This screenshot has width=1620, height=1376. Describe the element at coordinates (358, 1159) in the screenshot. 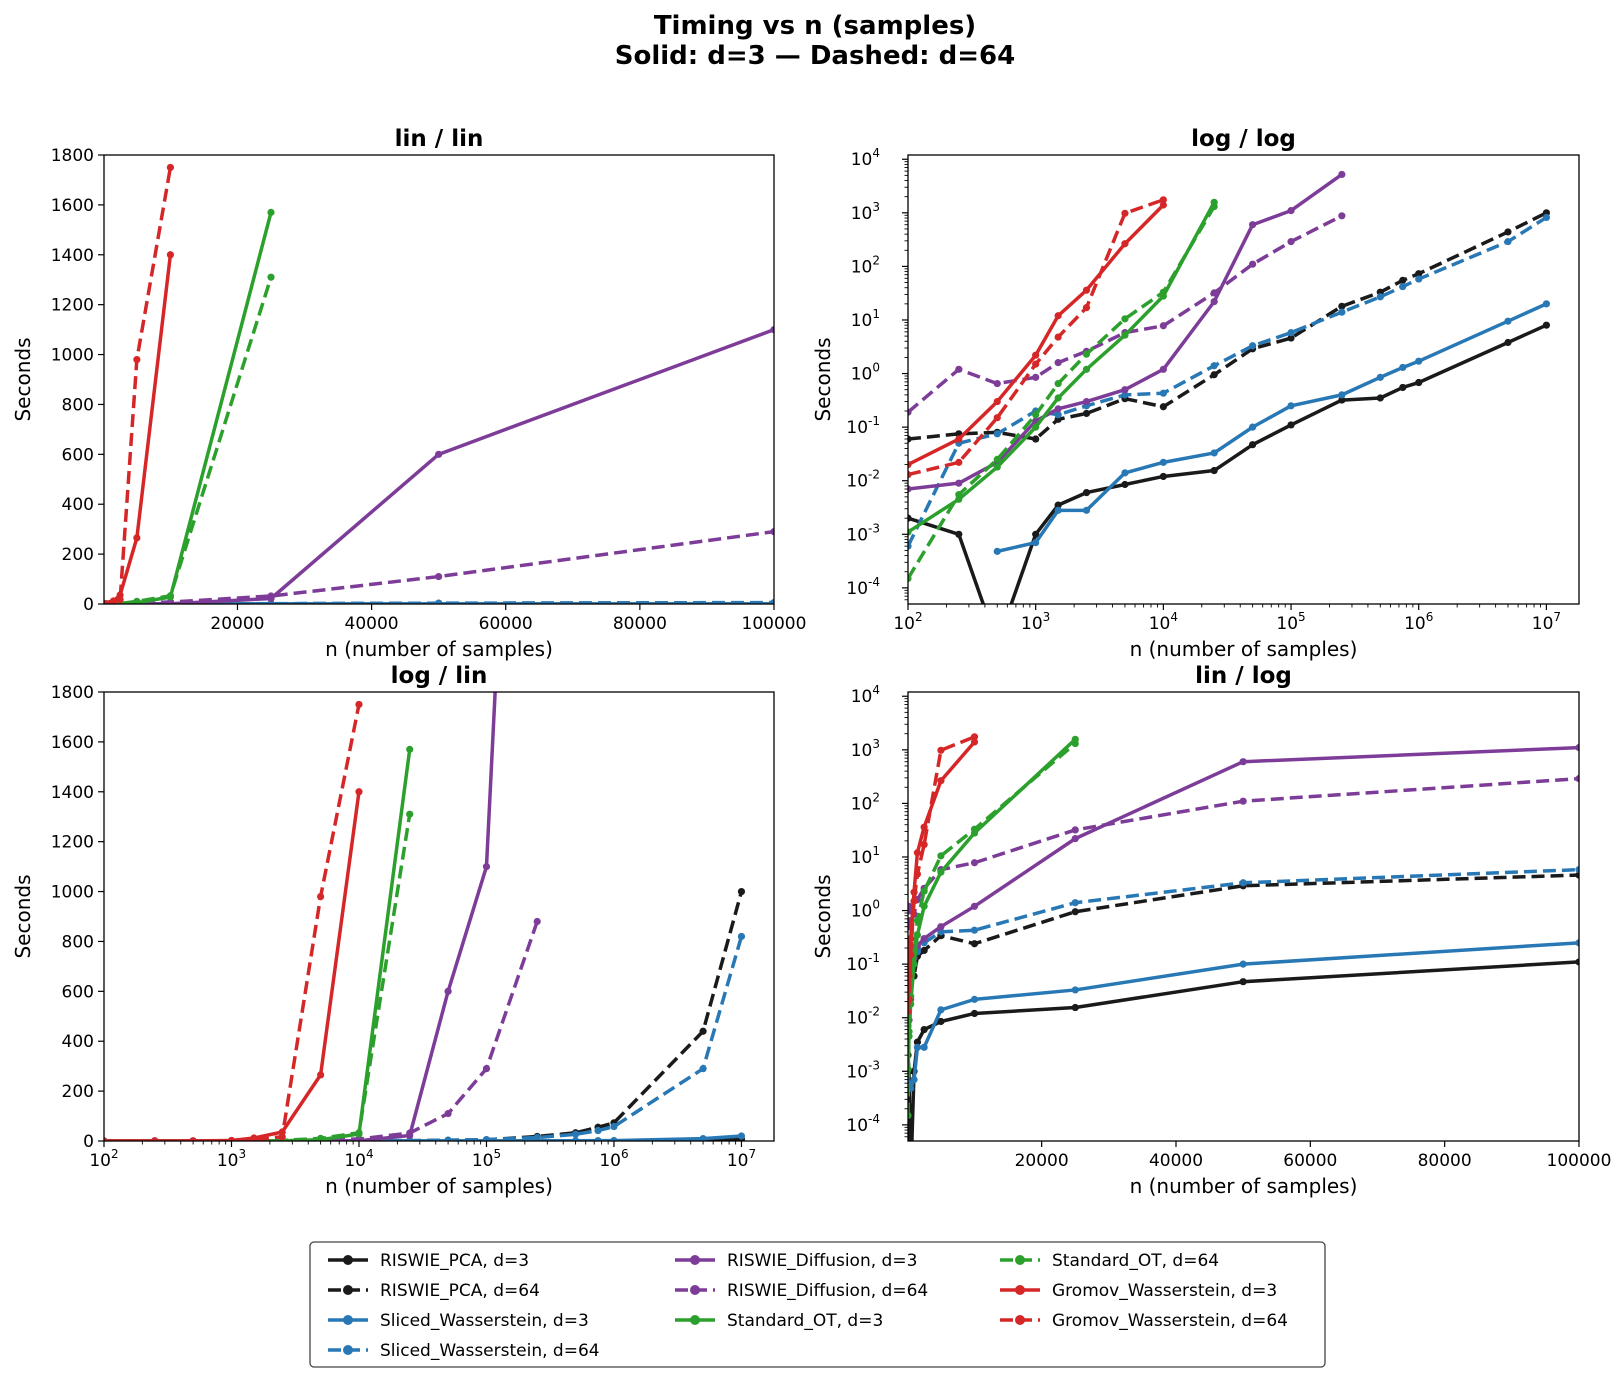

I see `x-tick-label: 10⁴` at that location.